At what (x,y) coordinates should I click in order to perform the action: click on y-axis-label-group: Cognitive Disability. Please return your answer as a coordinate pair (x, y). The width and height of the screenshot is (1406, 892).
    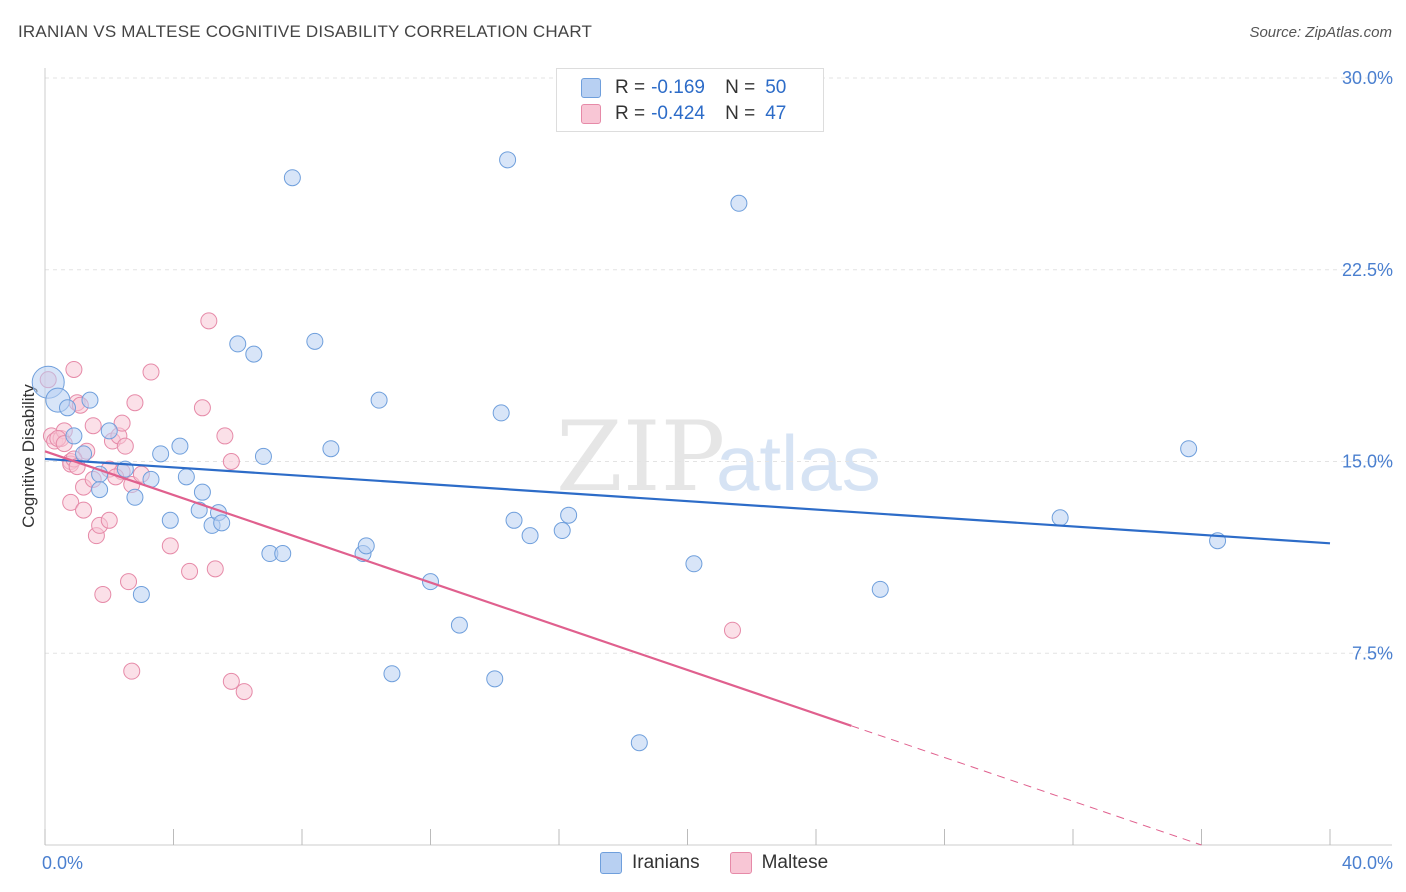
    Looking at the image, I should click on (28, 456).